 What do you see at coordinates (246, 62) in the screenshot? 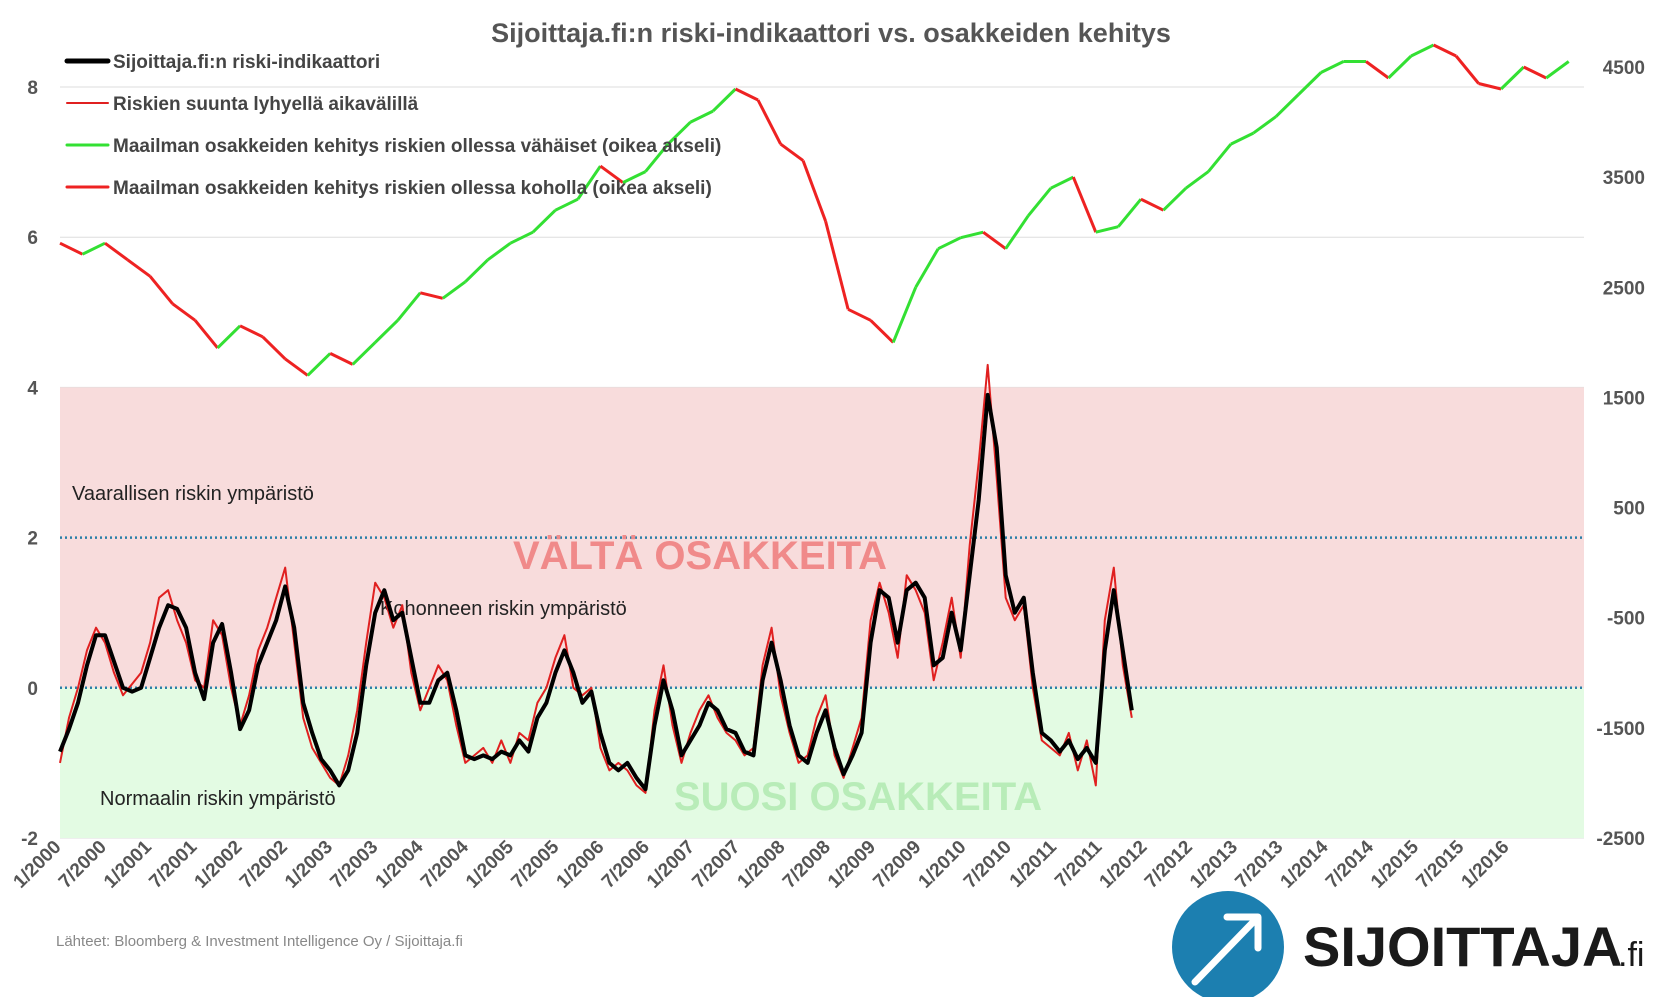
I see `legend-label: Sijoittaja.fi:n riski-indikaattori` at bounding box center [246, 62].